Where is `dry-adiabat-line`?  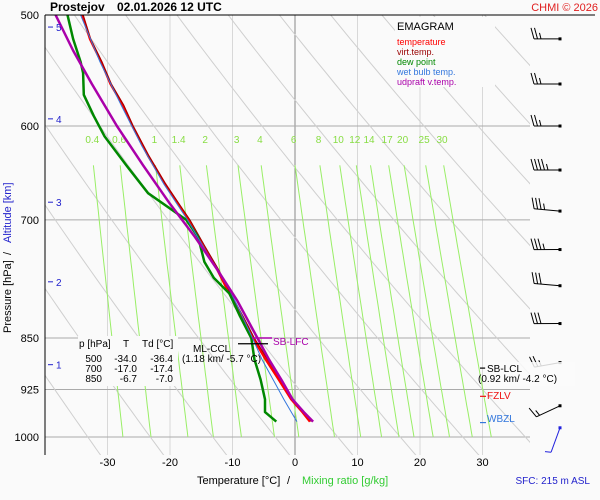 dry-adiabat-line is located at coordinates (481, 70).